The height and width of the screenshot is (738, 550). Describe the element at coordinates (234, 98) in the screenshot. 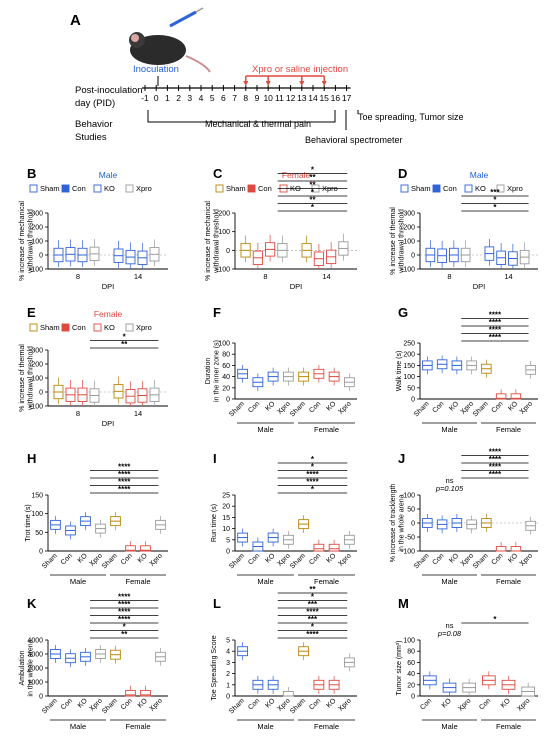

I see `timeline-day-label: 7` at that location.